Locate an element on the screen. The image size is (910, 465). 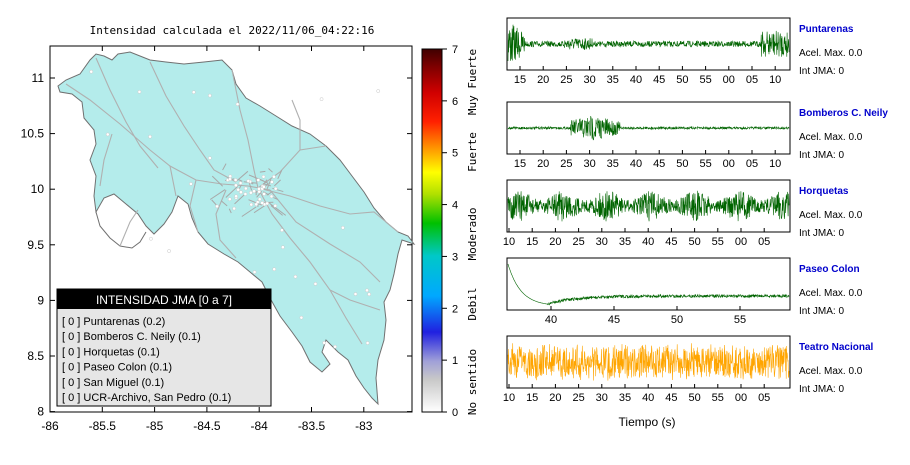
level-muy-fuerte: Muy Fuerte is located at coordinates (472, 82).